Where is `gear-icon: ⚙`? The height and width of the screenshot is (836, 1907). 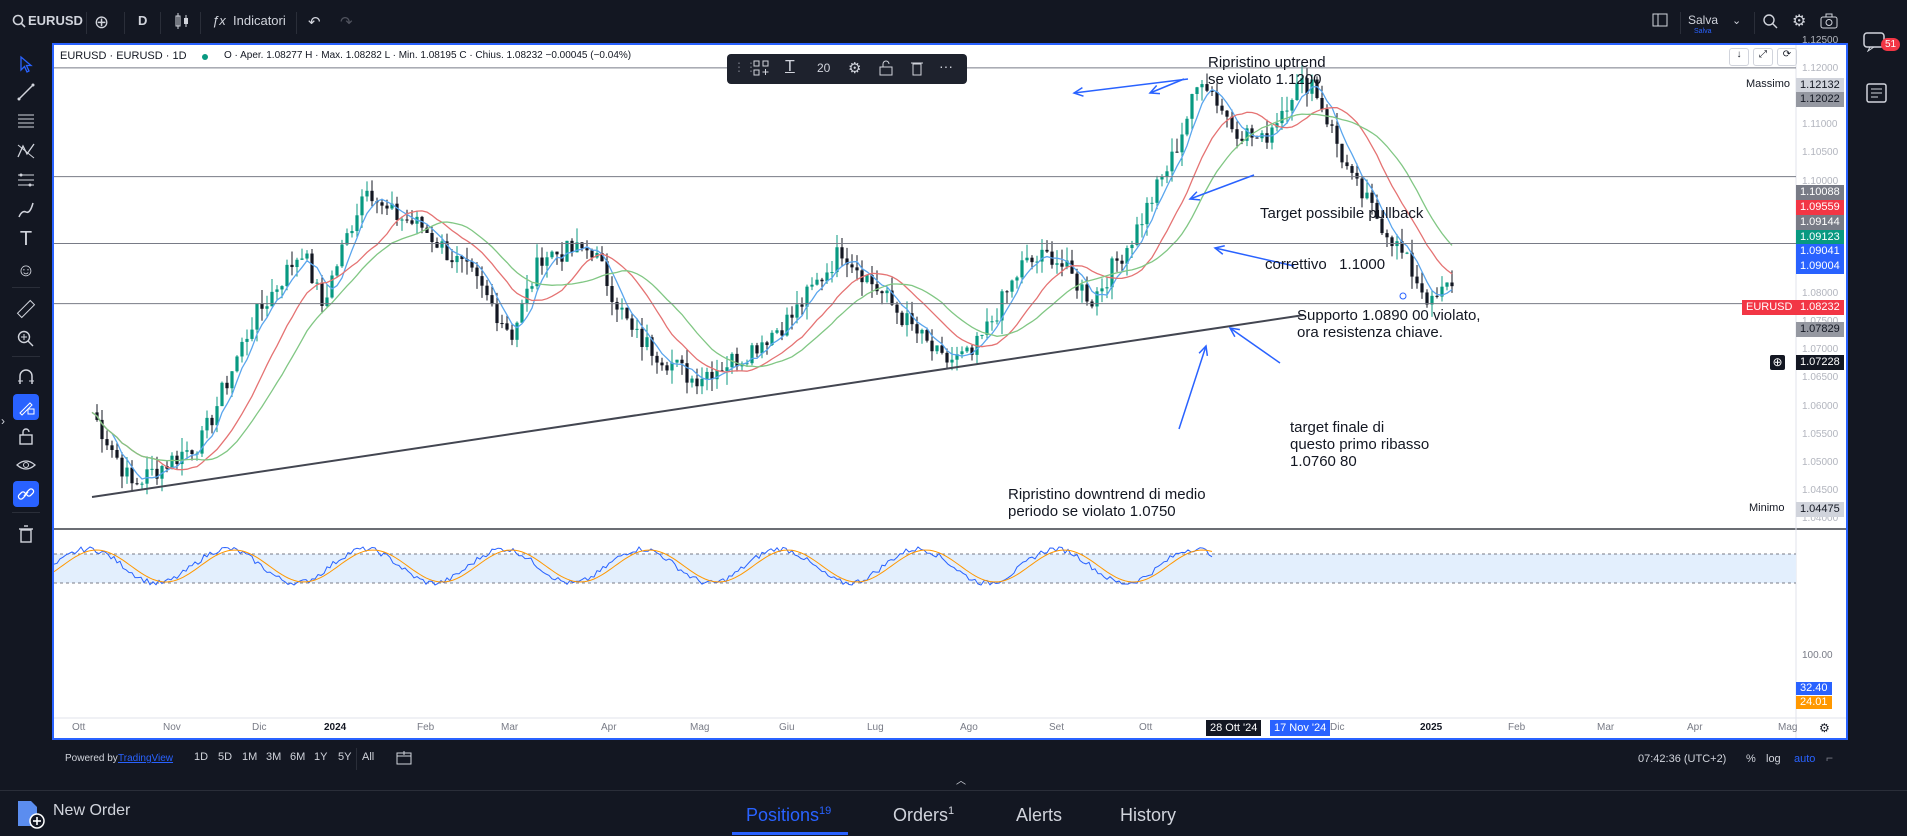
gear-icon: ⚙ is located at coordinates (1799, 21).